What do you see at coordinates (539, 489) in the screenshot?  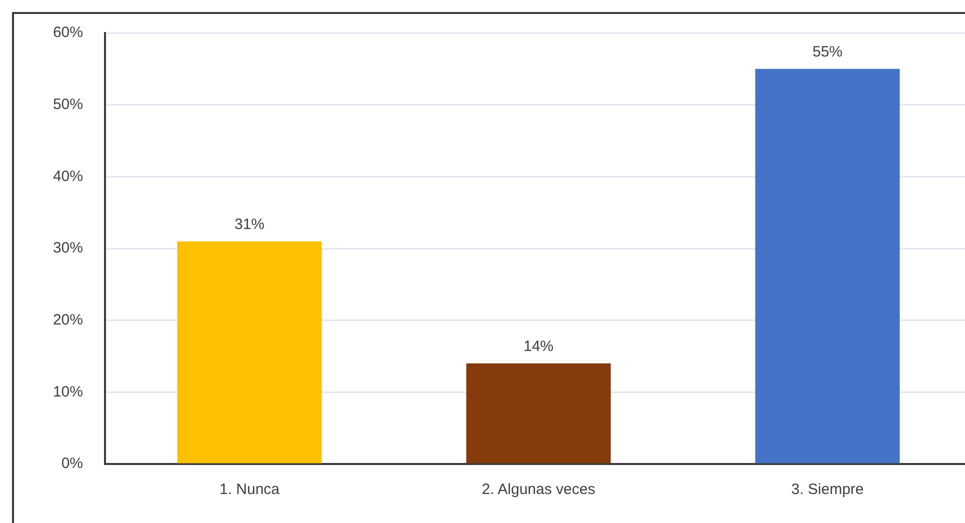 I see `x-tick-label: 2. Algunas veces` at bounding box center [539, 489].